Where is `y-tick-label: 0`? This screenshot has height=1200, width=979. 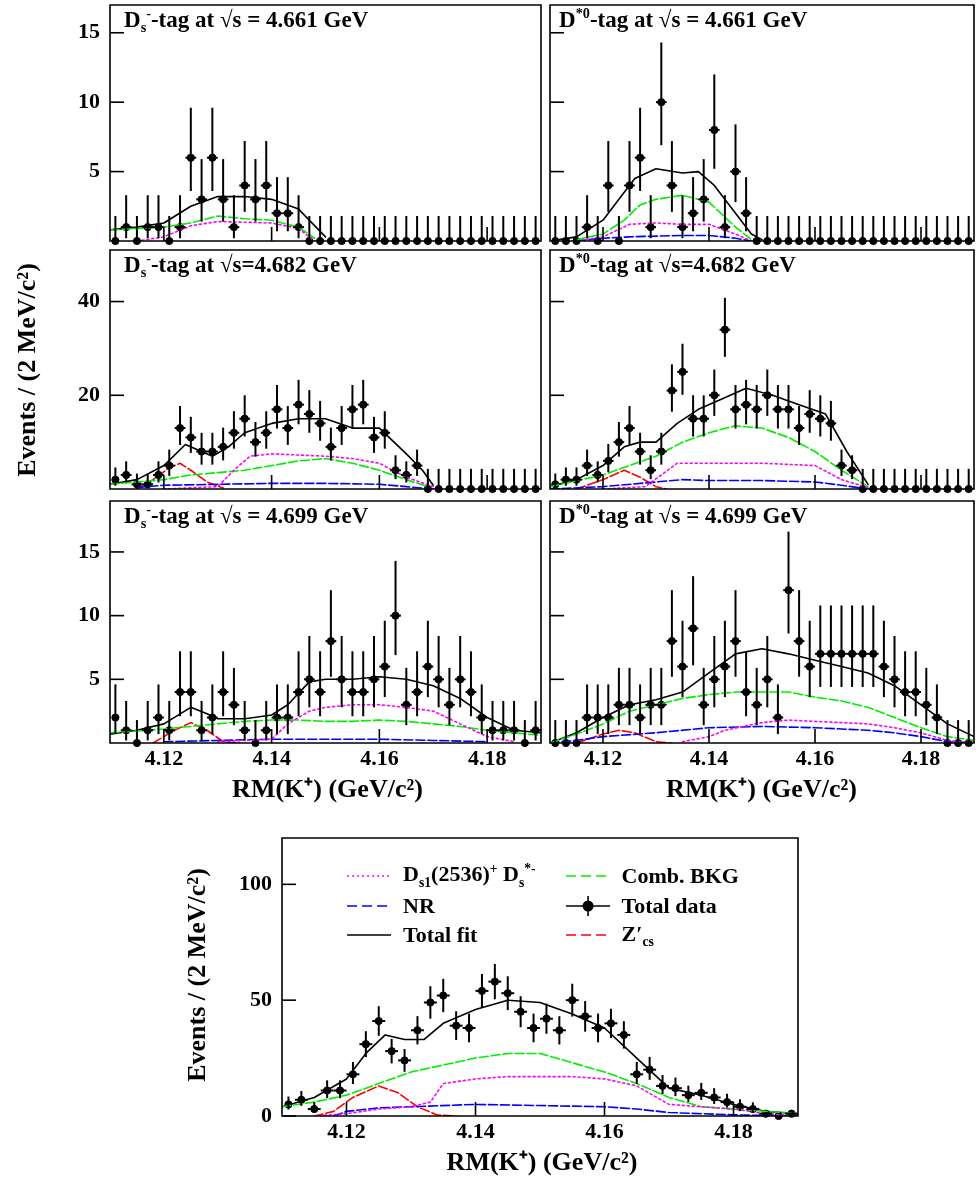 y-tick-label: 0 is located at coordinates (266, 1114).